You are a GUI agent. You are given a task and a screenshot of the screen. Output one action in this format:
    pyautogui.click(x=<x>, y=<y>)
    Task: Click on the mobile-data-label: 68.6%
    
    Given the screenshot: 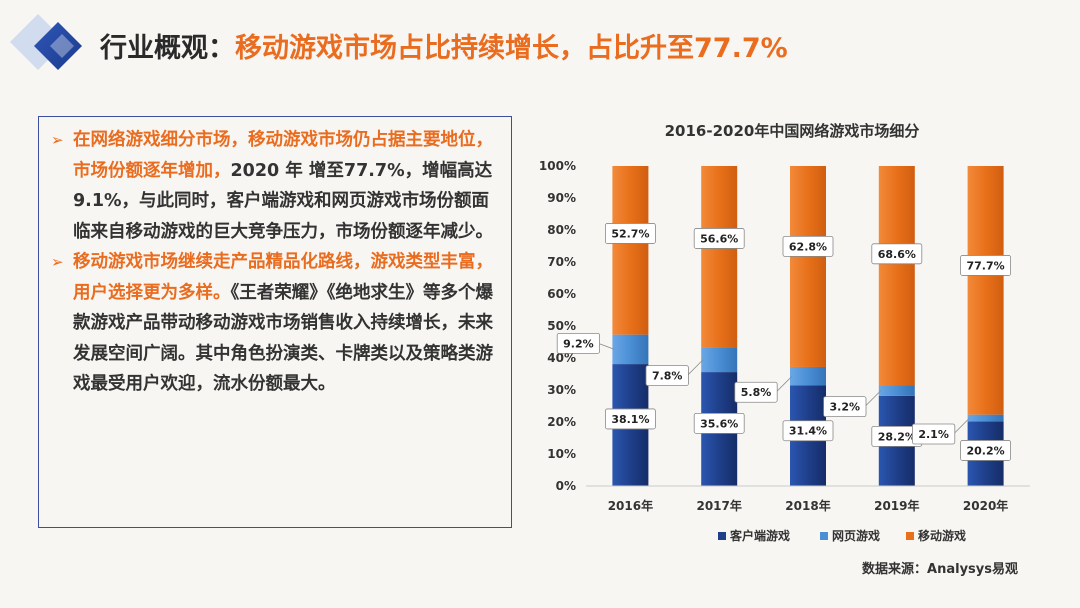 What is the action you would take?
    pyautogui.click(x=897, y=254)
    